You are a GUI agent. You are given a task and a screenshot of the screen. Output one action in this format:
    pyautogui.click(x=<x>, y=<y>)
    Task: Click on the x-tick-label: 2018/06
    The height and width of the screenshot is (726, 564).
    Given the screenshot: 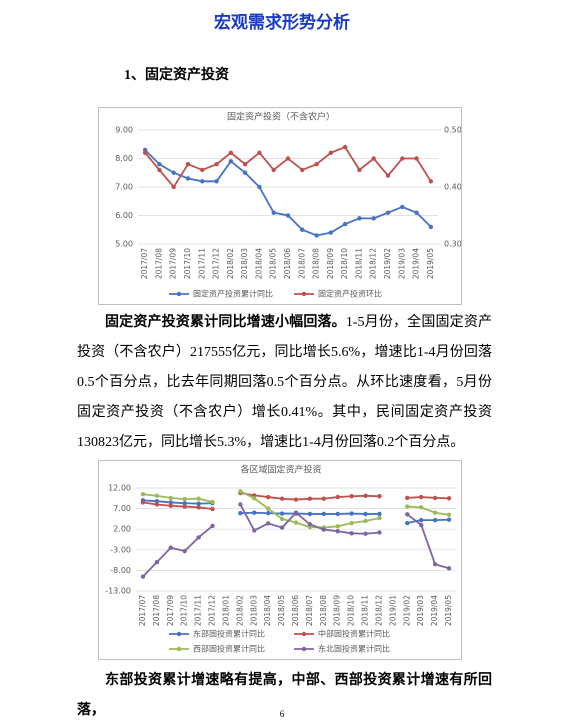 What is the action you would take?
    pyautogui.click(x=295, y=610)
    